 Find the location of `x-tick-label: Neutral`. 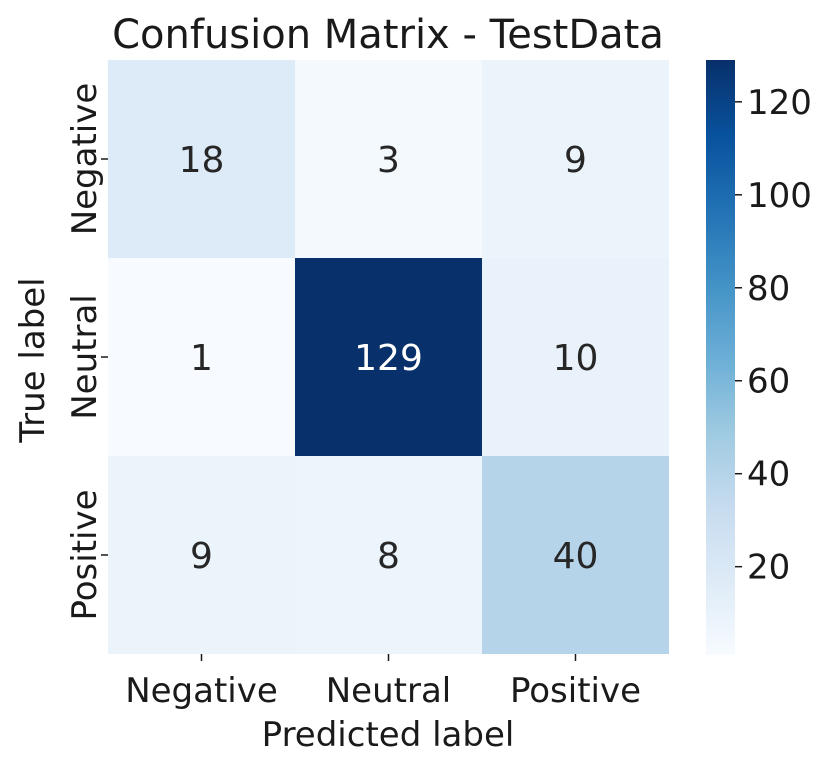

x-tick-label: Neutral is located at coordinates (389, 691).